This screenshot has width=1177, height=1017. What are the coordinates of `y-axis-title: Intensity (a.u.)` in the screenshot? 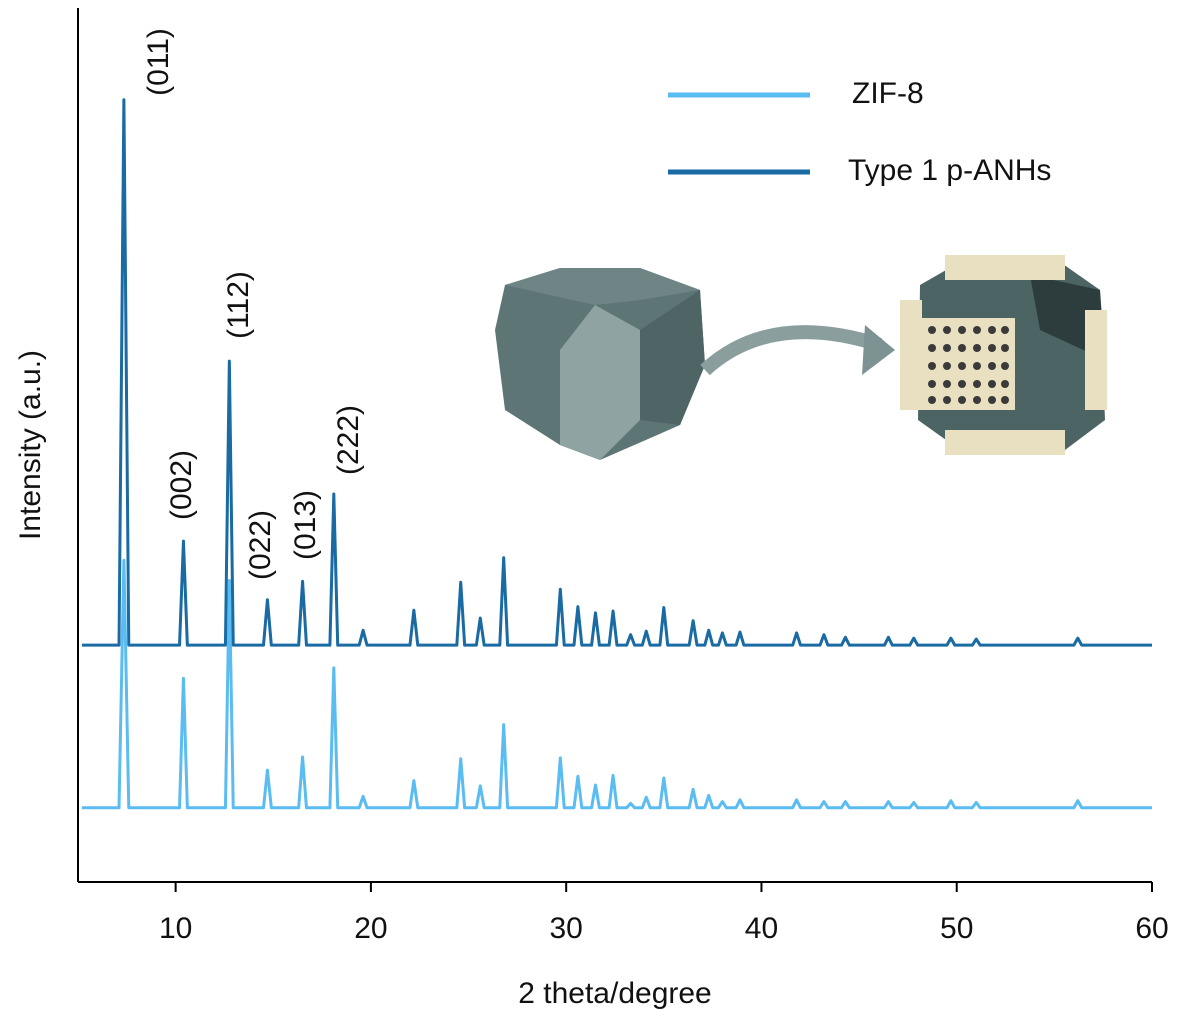 It's located at (30, 445).